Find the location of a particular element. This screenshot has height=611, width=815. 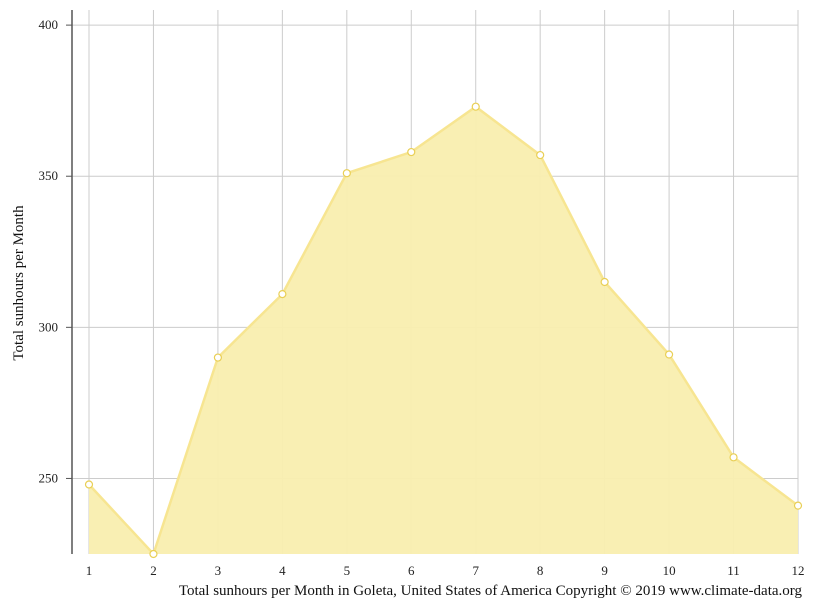

x-tick-label: 6 is located at coordinates (411, 570).